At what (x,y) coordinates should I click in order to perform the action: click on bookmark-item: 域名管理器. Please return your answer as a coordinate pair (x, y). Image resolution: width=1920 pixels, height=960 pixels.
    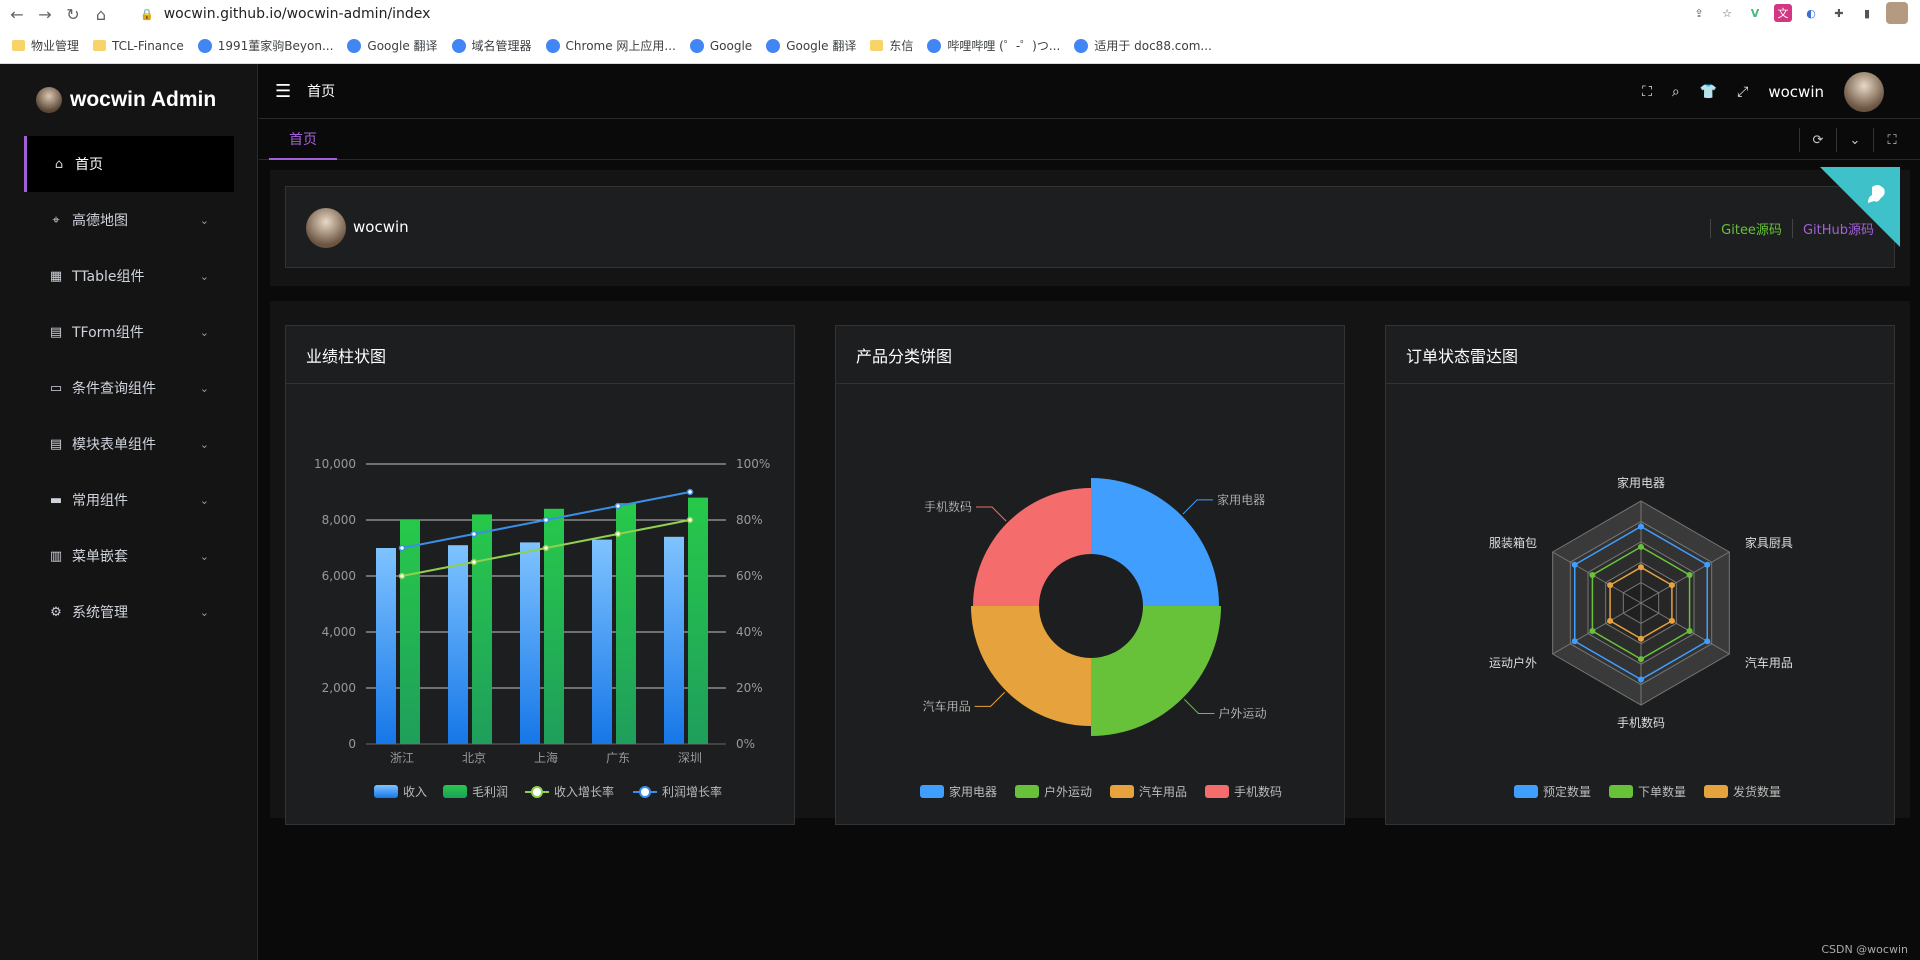
    Looking at the image, I should click on (491, 45).